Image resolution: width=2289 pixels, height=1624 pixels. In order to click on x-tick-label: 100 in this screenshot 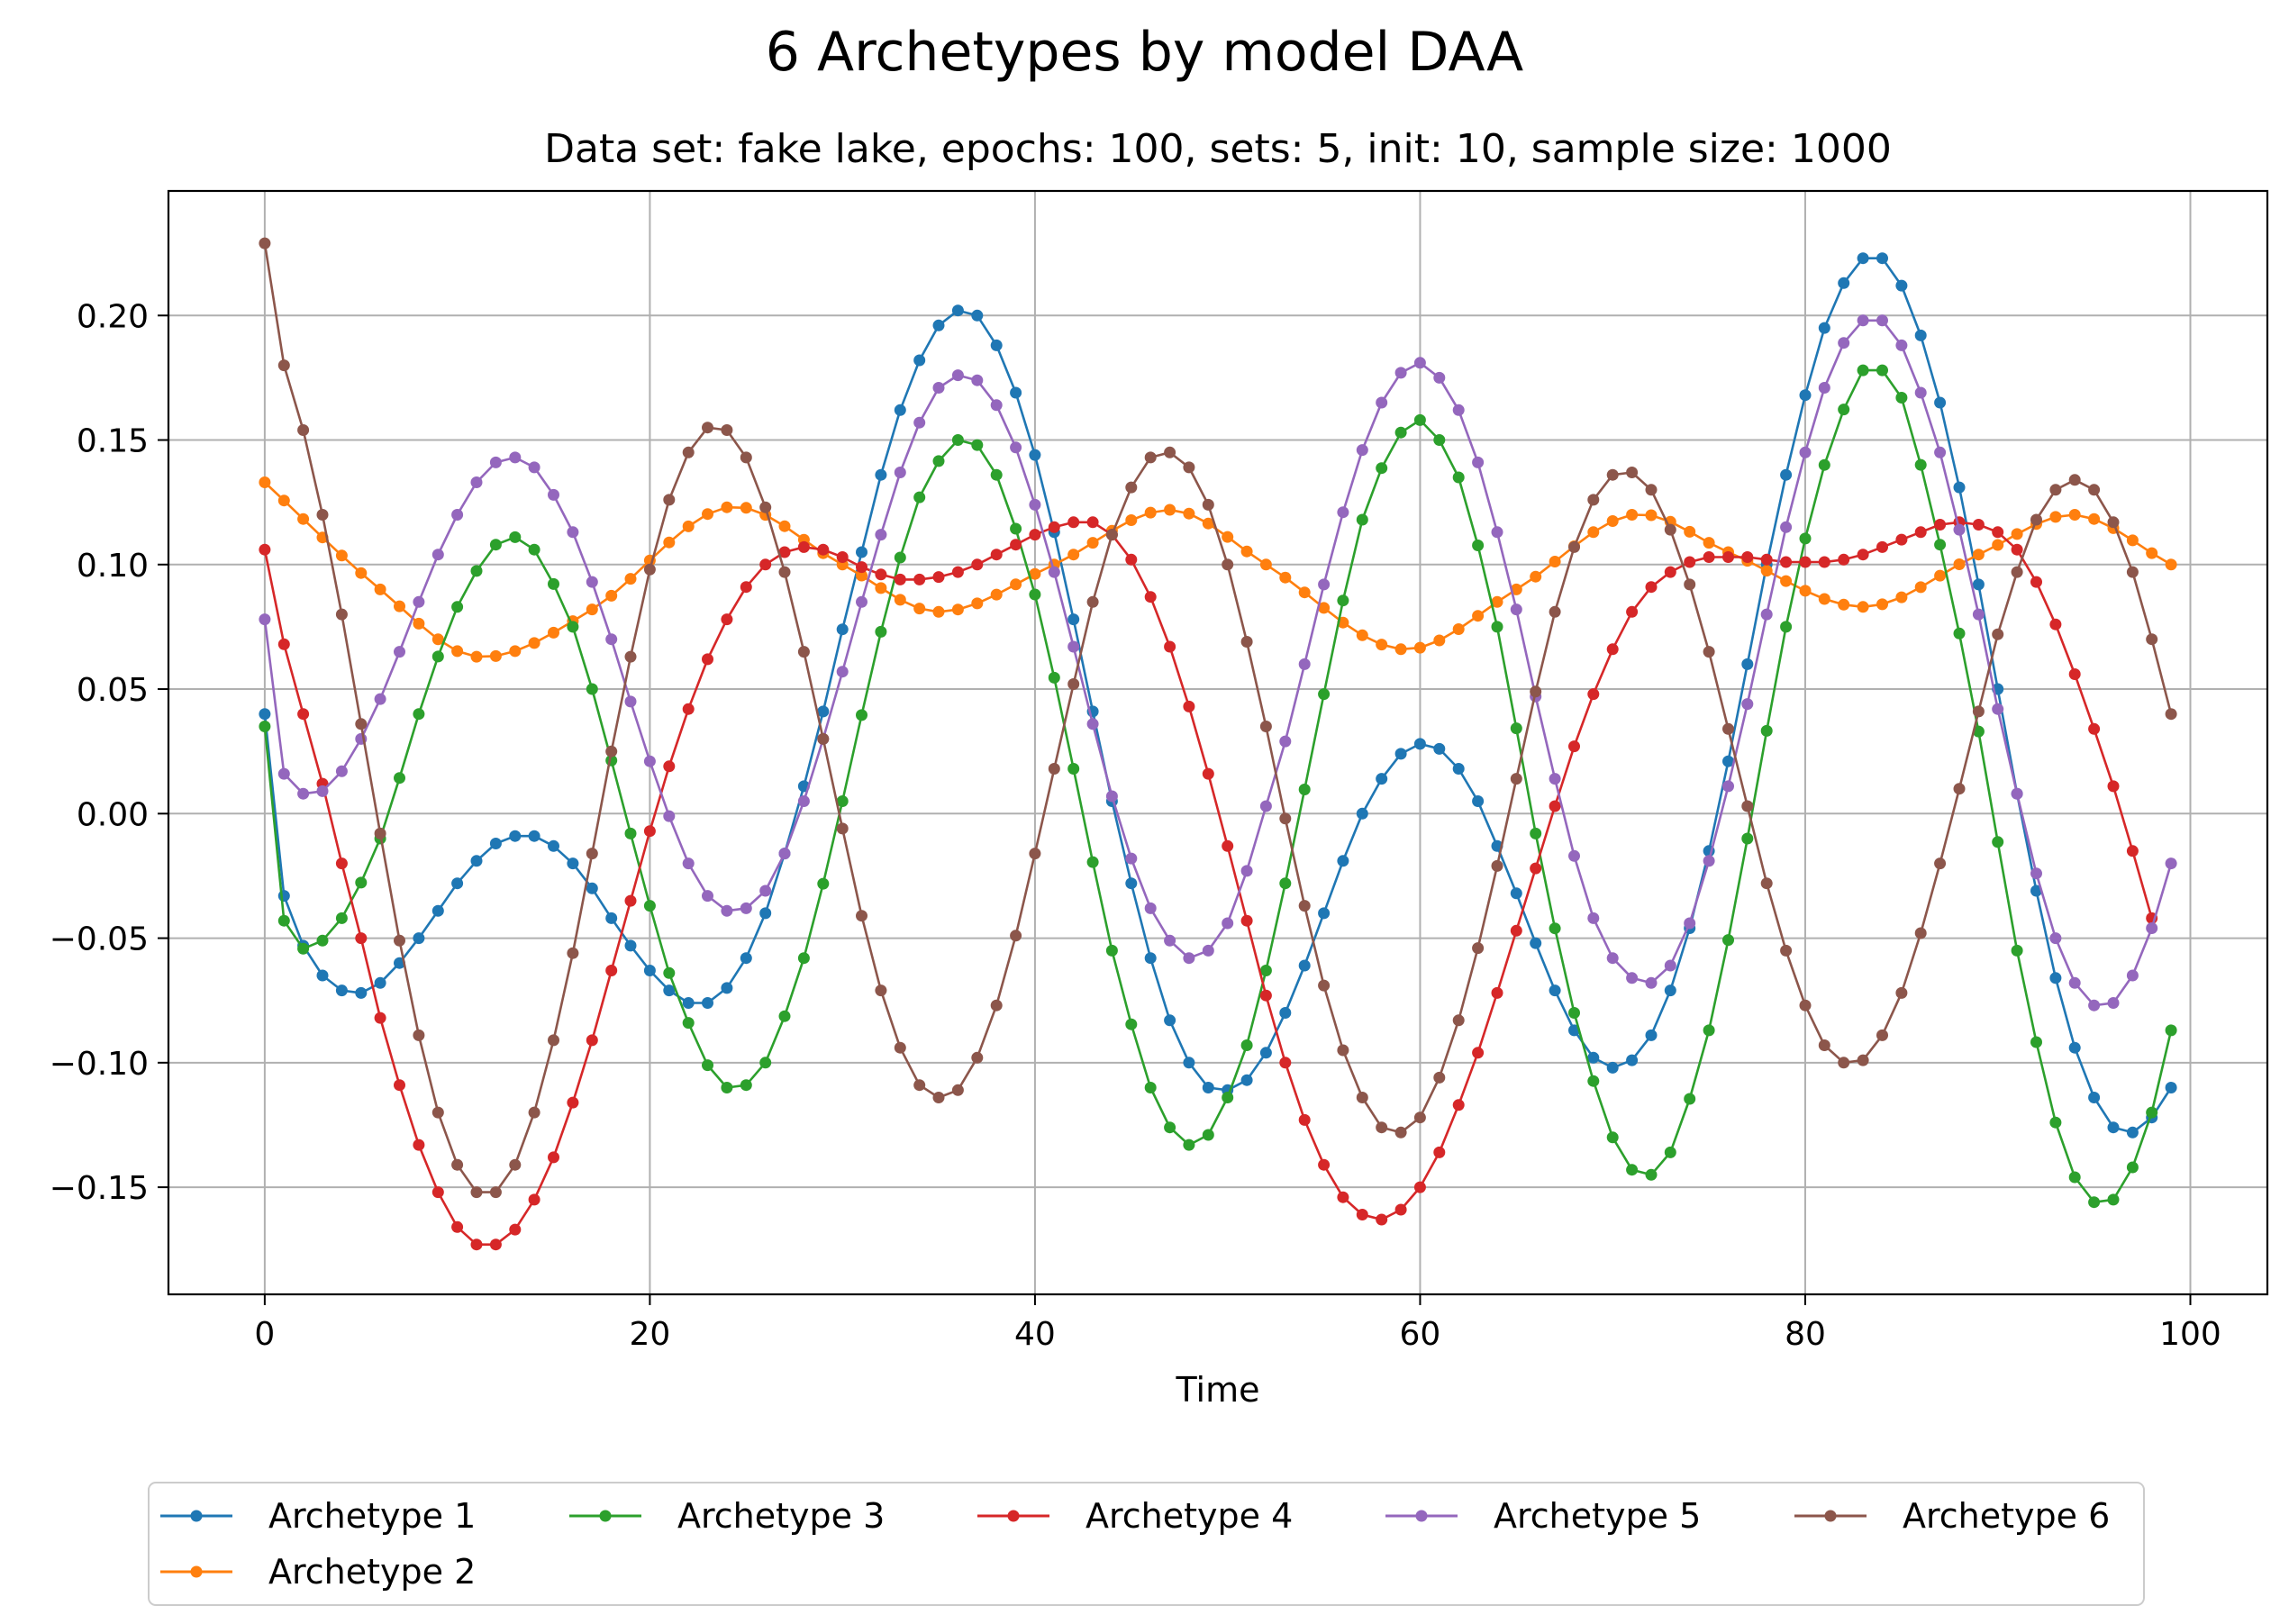, I will do `click(2190, 1334)`.